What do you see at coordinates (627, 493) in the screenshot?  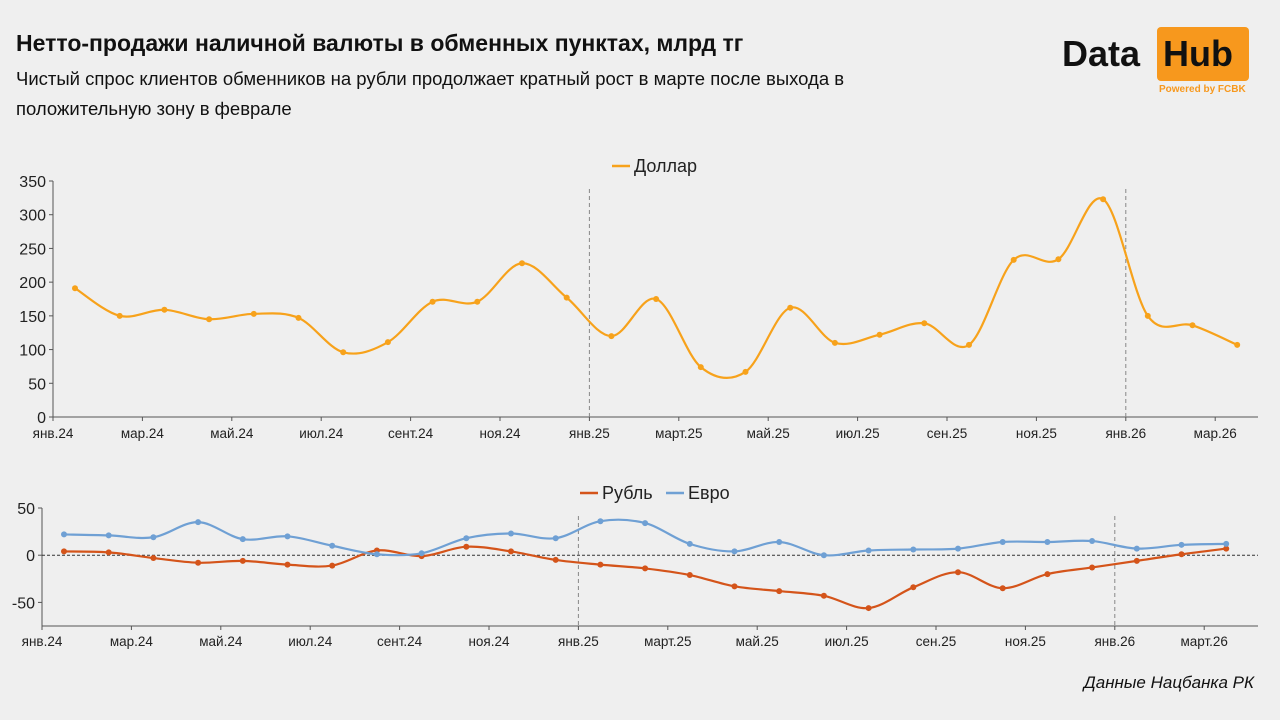 I see `legend-label: Рубль` at bounding box center [627, 493].